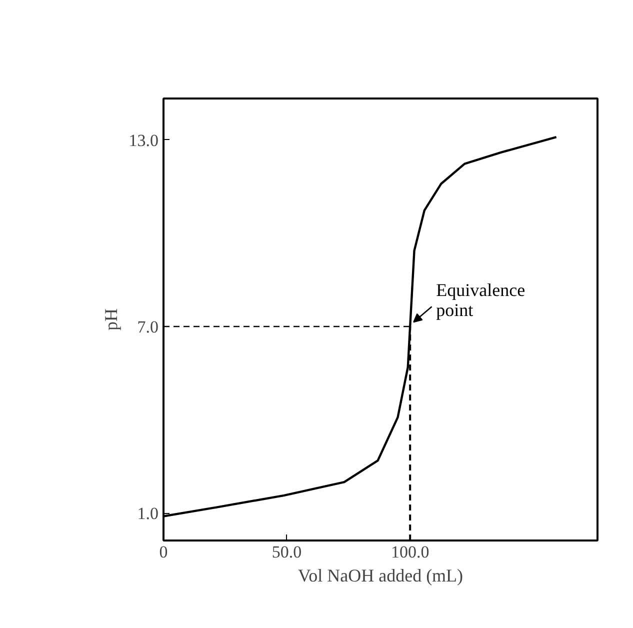  I want to click on x-axis-title: Vol NaOH added (mL), so click(381, 576).